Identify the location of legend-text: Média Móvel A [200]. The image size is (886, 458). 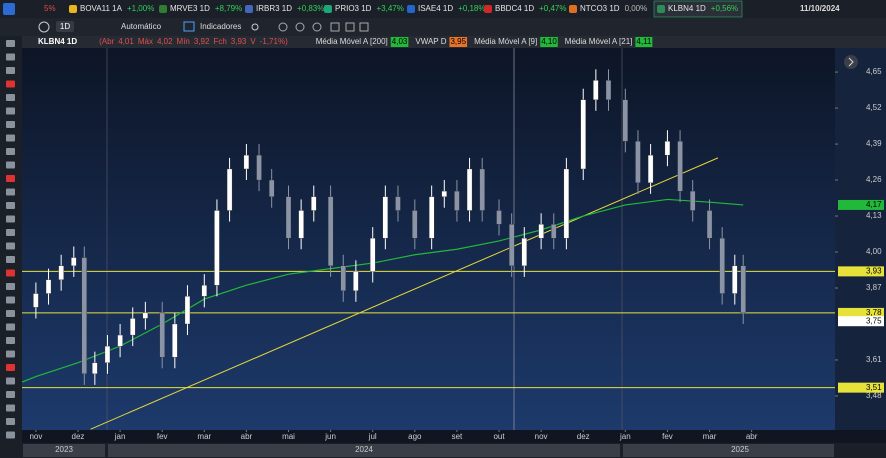
(352, 41).